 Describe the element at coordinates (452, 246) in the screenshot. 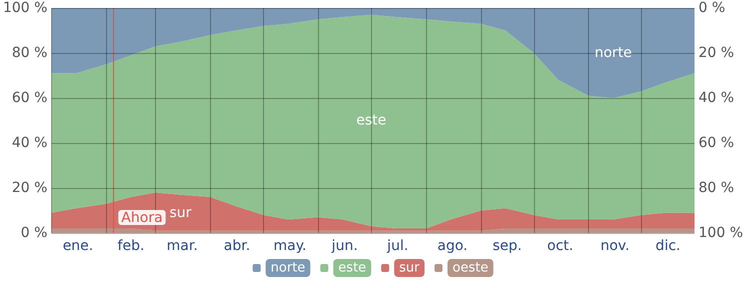

I see `x-tick-label: ago.` at that location.